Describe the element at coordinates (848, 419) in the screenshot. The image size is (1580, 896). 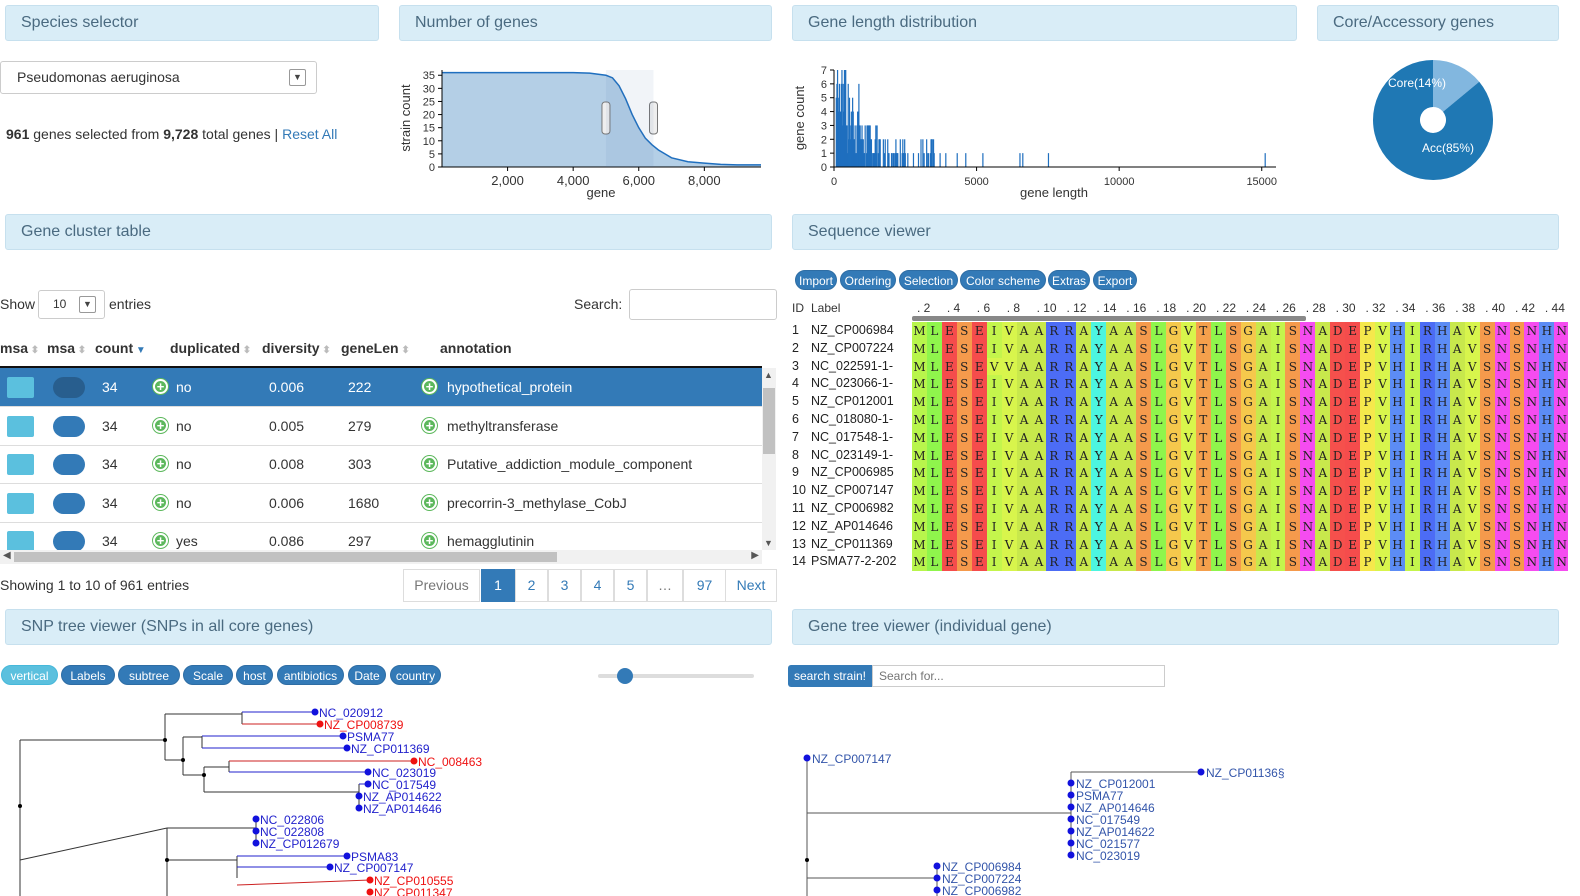
I see `msa-row-label: 6 NC_018080-1-` at that location.